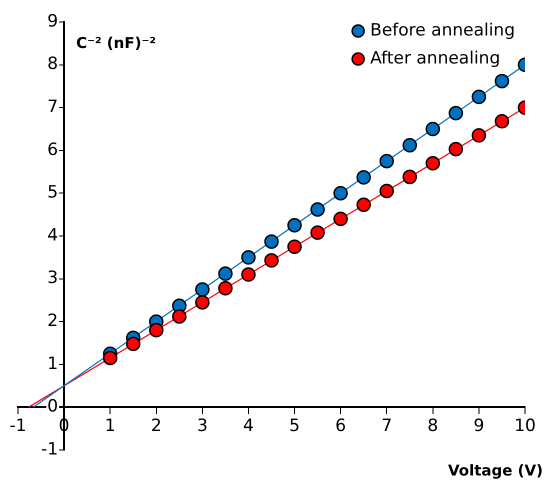 The image size is (549, 483). Describe the element at coordinates (156, 426) in the screenshot. I see `x-tick-label: 2` at that location.